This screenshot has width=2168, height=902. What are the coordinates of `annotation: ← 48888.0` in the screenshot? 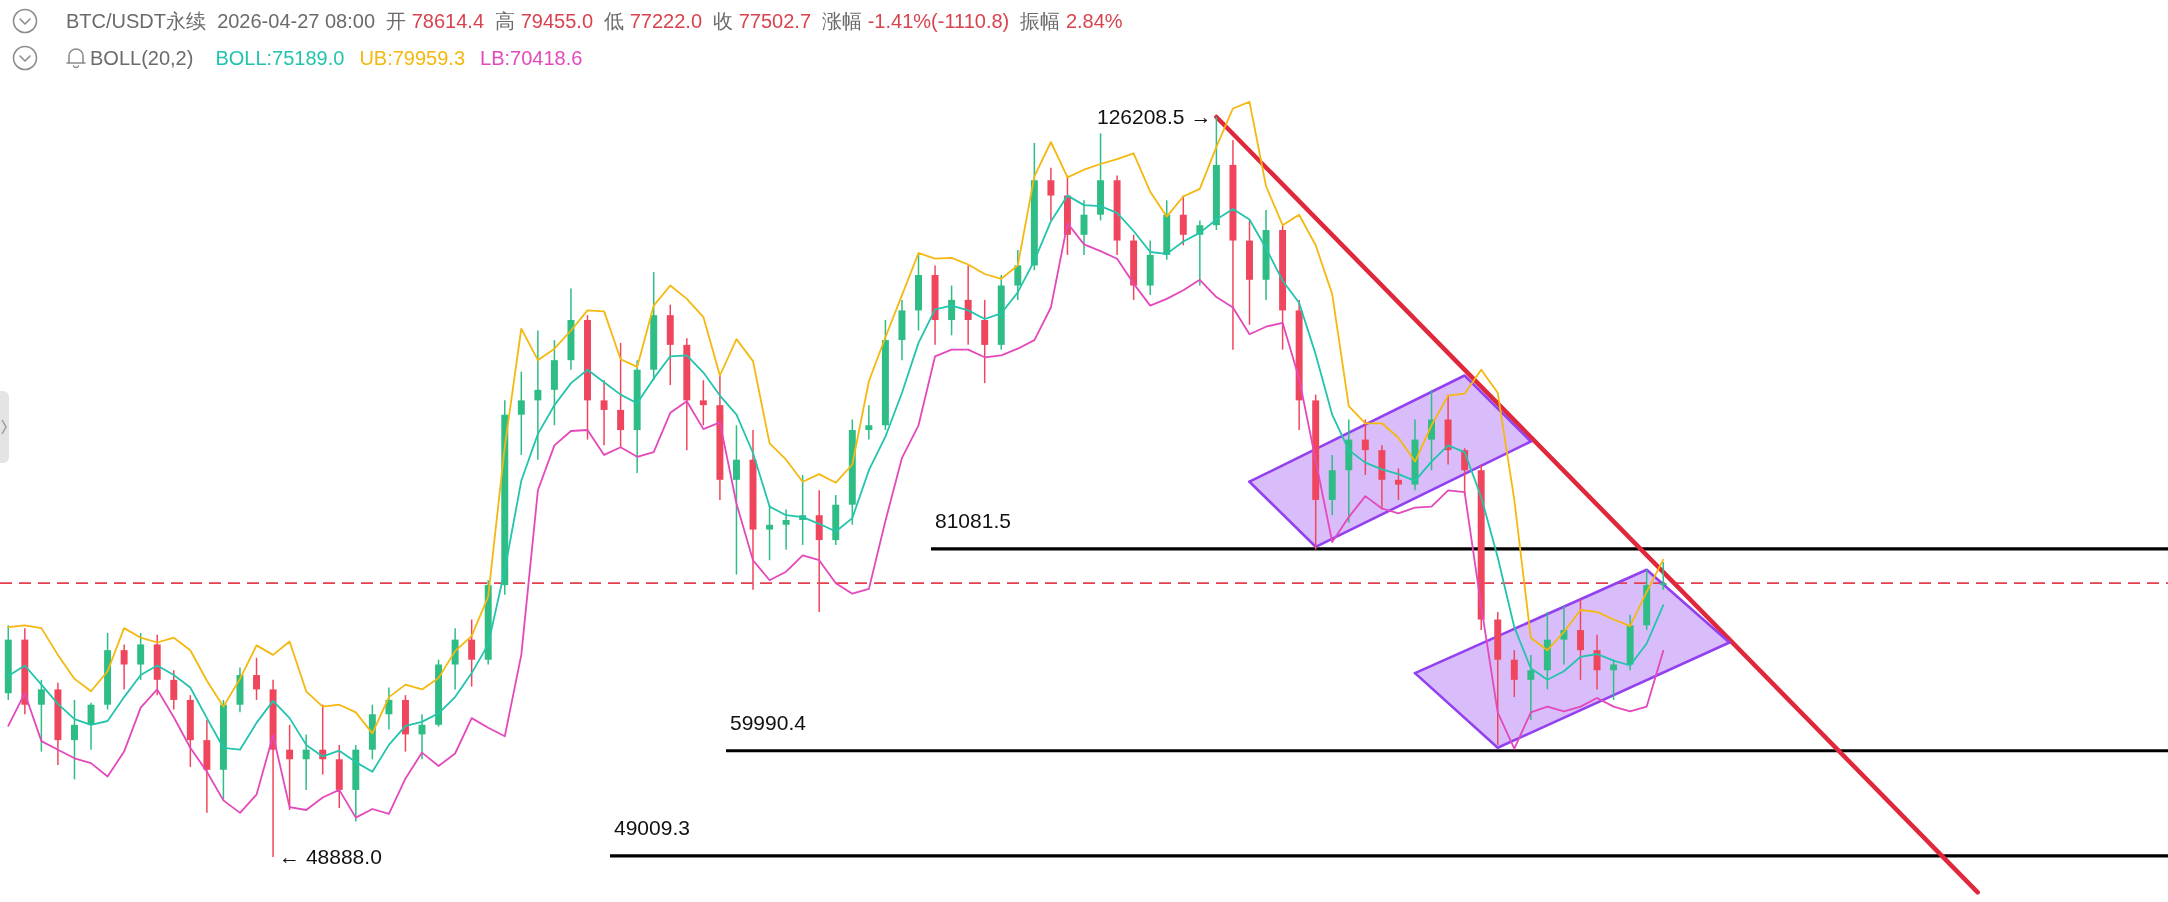 It's located at (330, 856).